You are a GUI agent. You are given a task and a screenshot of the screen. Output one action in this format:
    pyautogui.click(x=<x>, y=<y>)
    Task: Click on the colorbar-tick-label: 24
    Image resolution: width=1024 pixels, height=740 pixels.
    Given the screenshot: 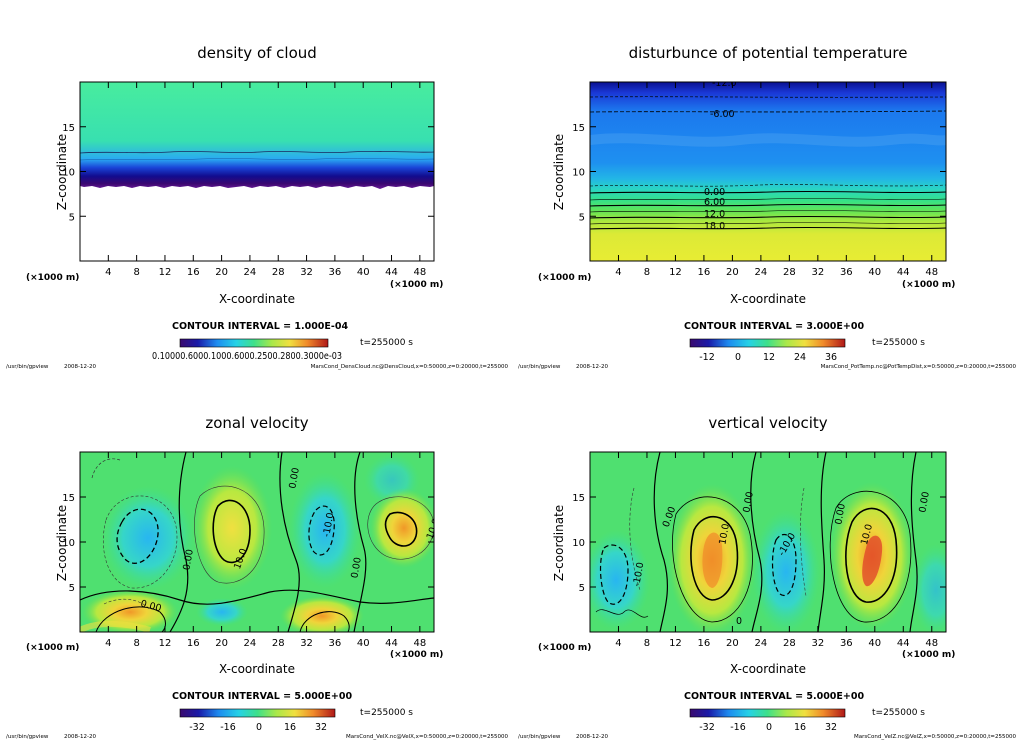 What is the action you would take?
    pyautogui.click(x=800, y=357)
    